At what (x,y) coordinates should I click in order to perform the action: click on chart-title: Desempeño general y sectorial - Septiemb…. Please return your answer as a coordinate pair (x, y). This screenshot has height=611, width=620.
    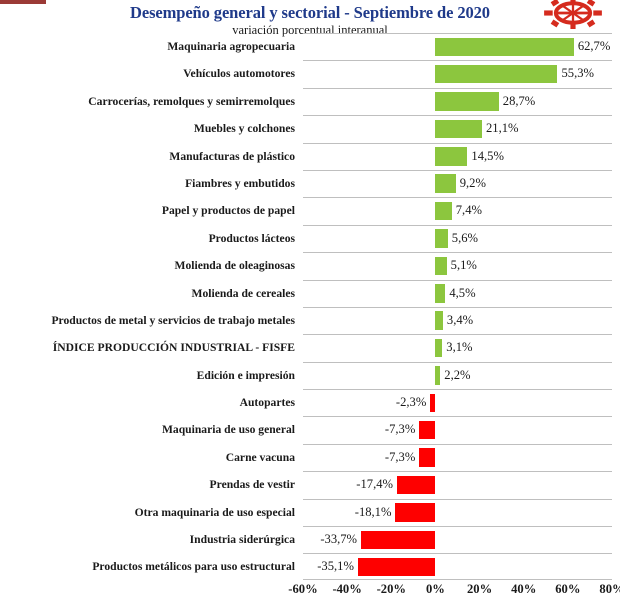
    Looking at the image, I should click on (310, 12).